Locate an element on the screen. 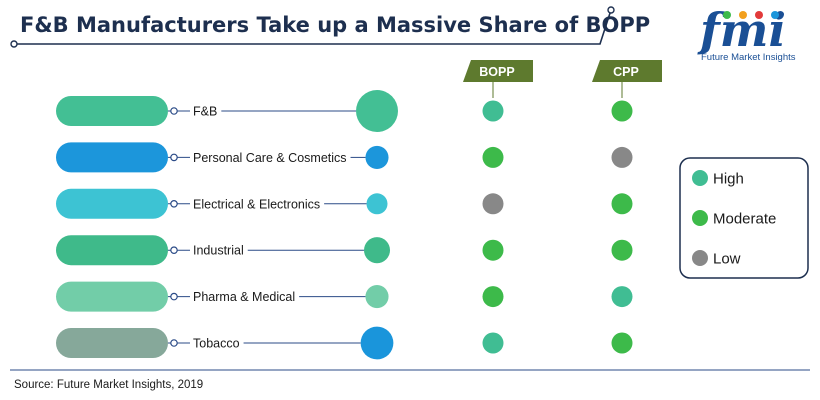 The width and height of the screenshot is (820, 400). legend-item-high: High is located at coordinates (718, 179).